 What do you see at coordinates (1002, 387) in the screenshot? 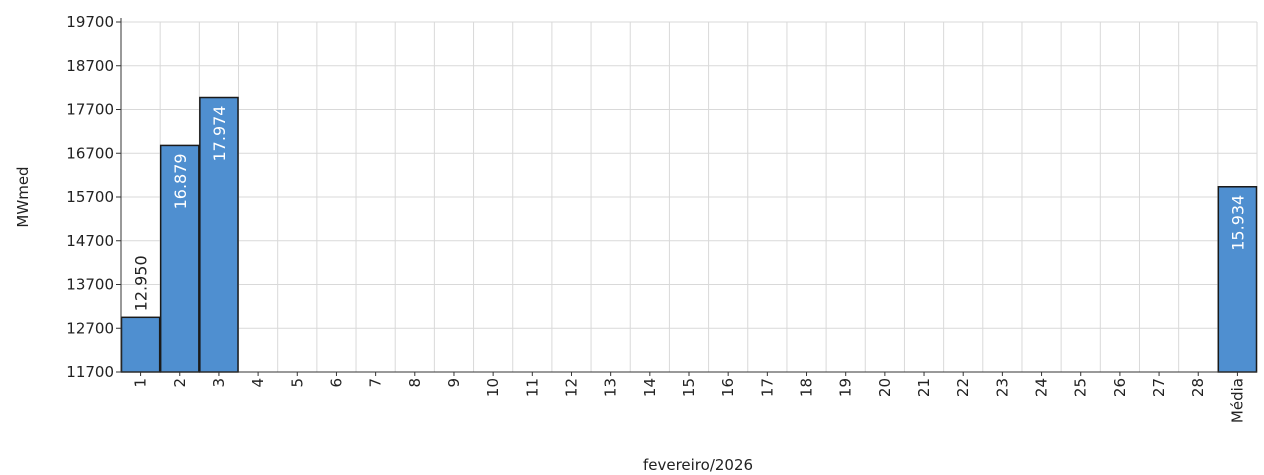
I see `x-tick-label: 23` at bounding box center [1002, 387].